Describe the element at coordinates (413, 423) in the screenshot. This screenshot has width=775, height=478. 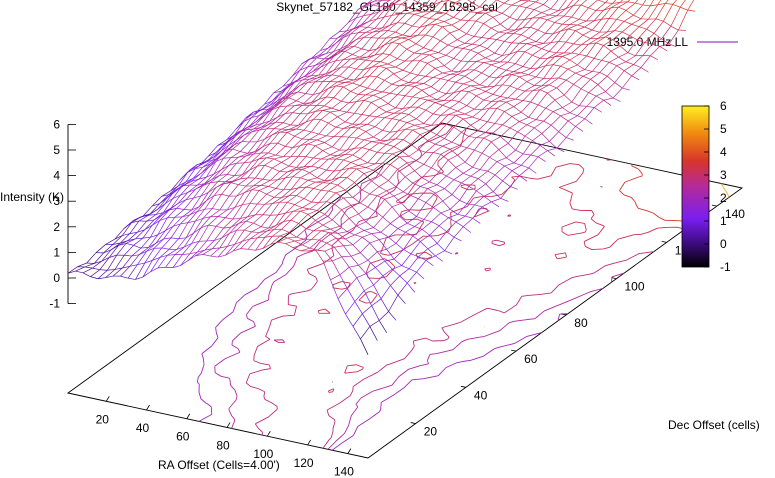
I see `y-tick-mark` at that location.